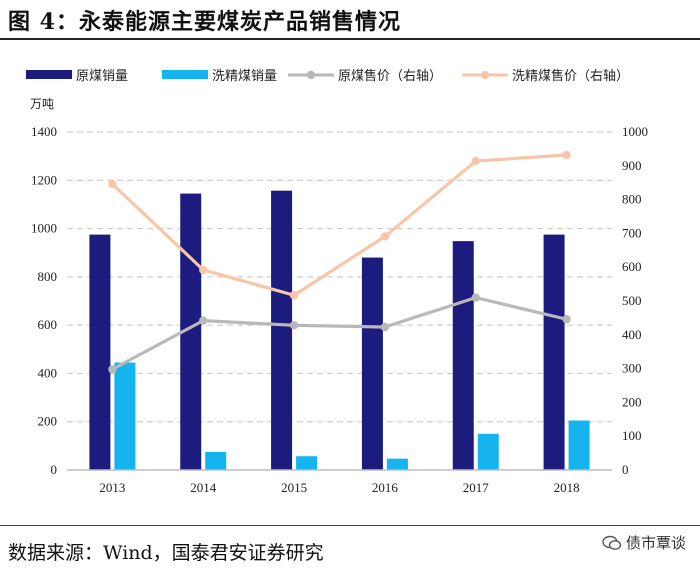 This screenshot has width=700, height=572. I want to click on left-tick-label: 1000, so click(44, 228).